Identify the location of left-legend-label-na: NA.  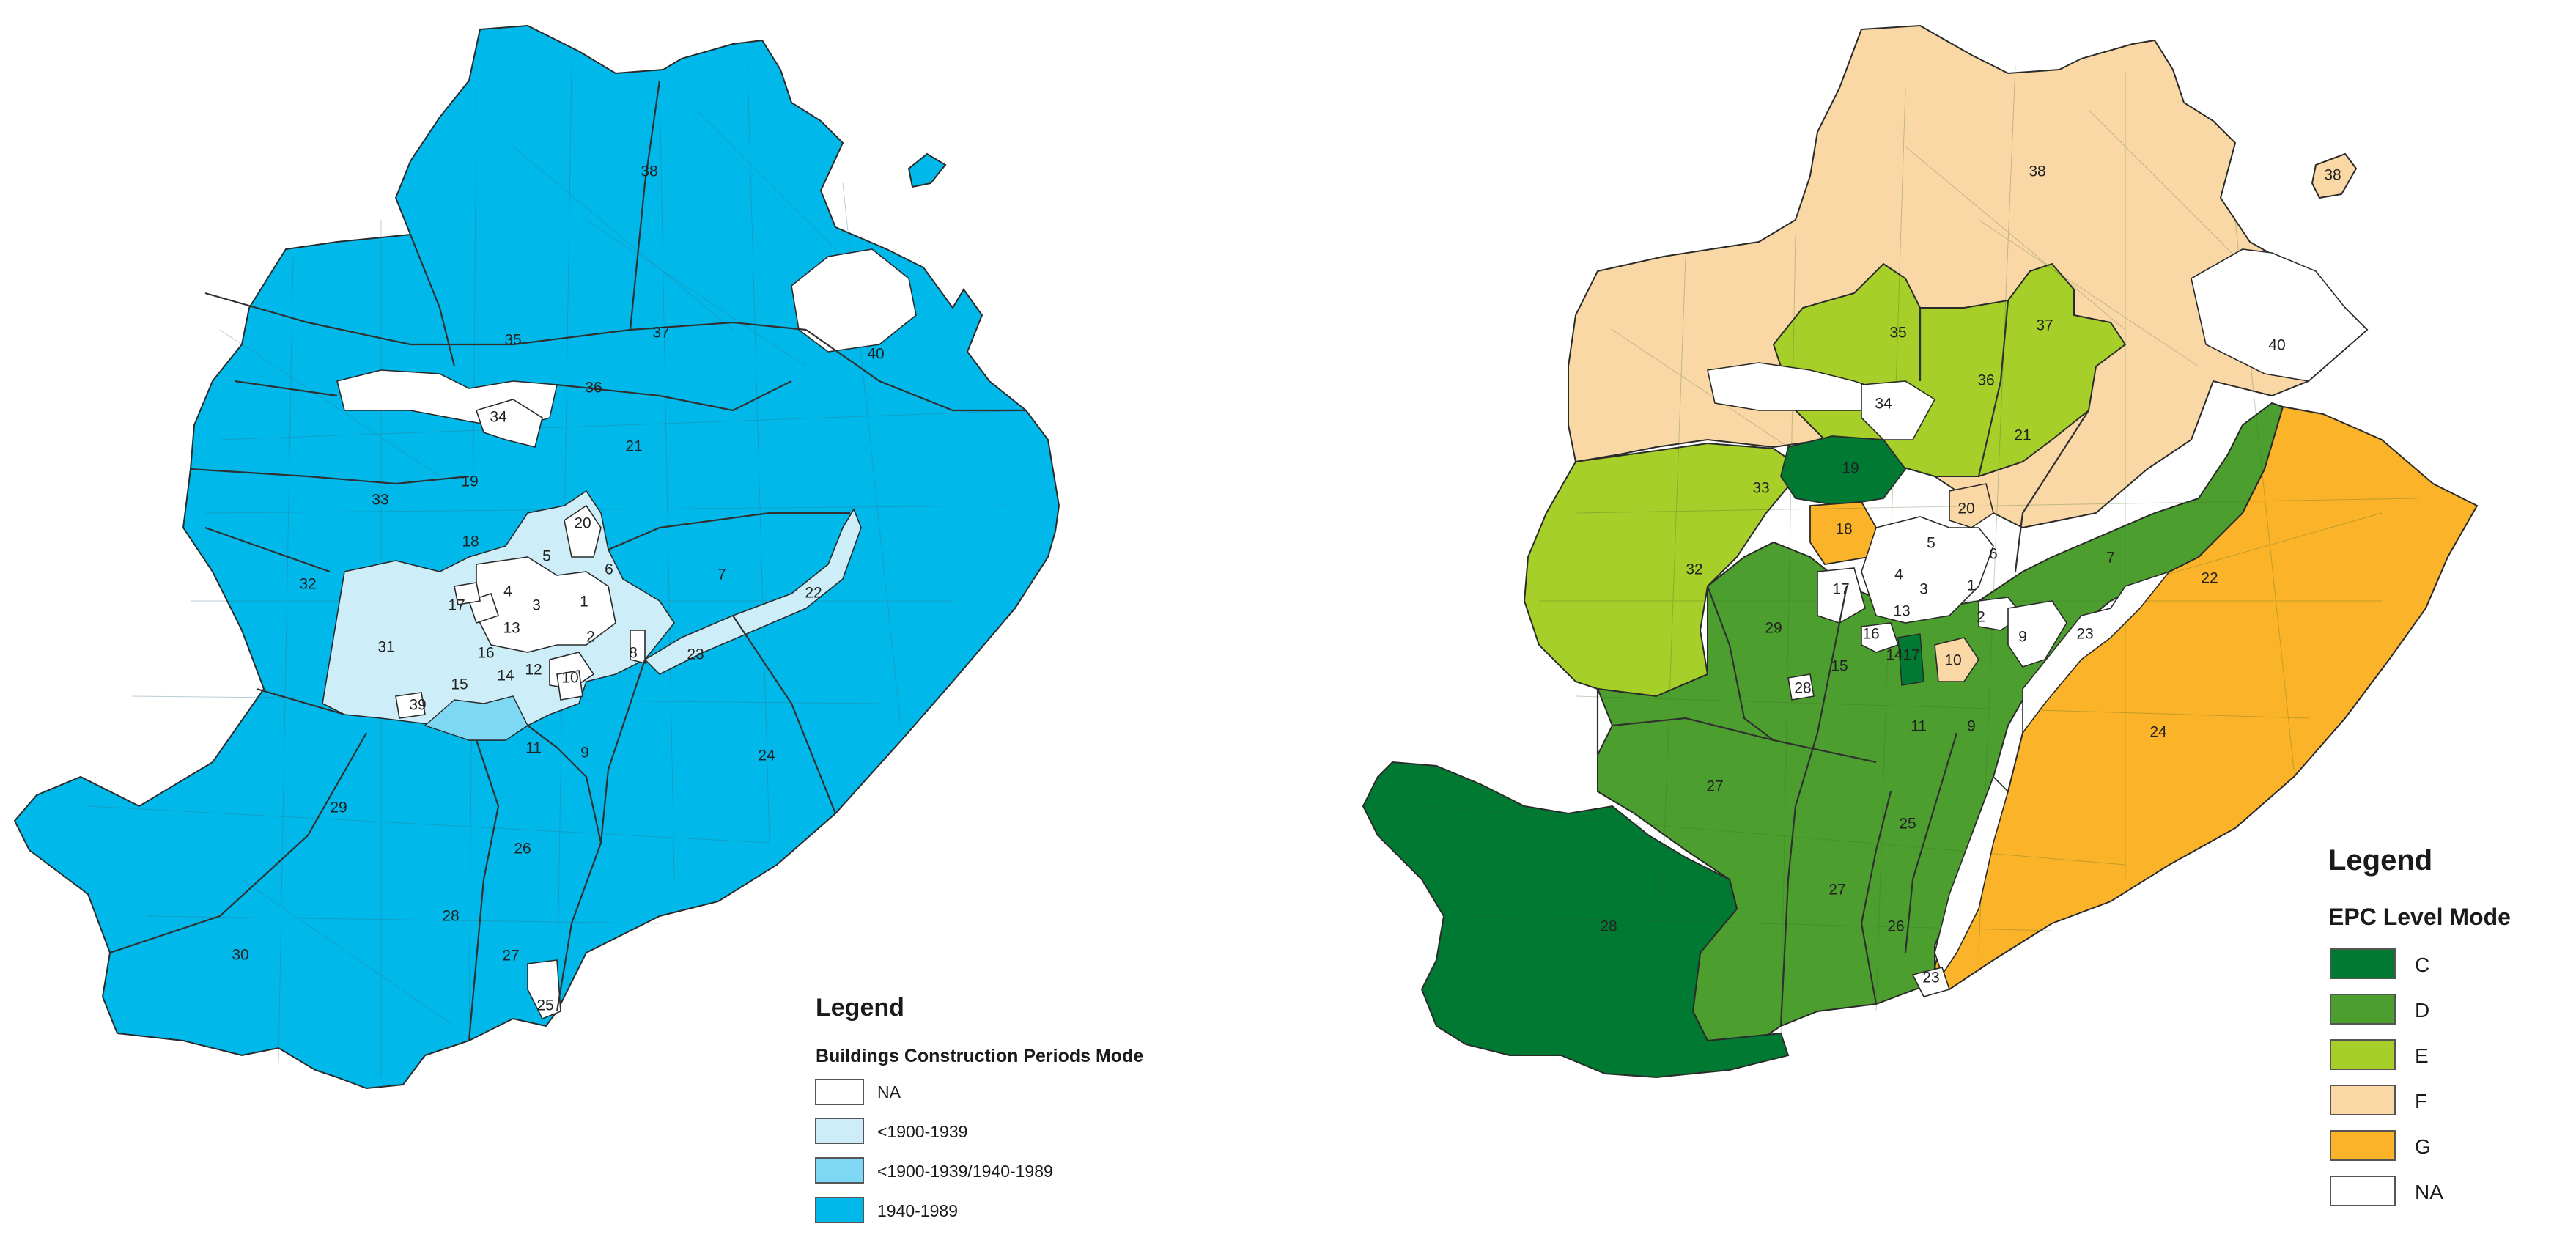
(889, 1091).